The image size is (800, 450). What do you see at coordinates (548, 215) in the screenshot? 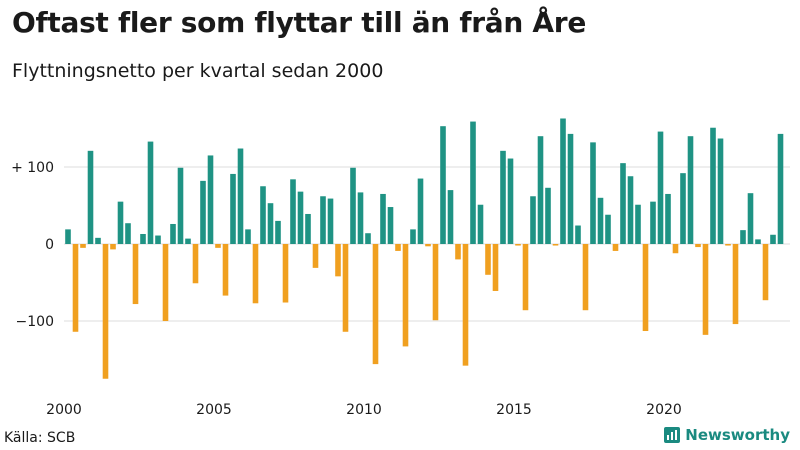
I see `bar-q65` at bounding box center [548, 215].